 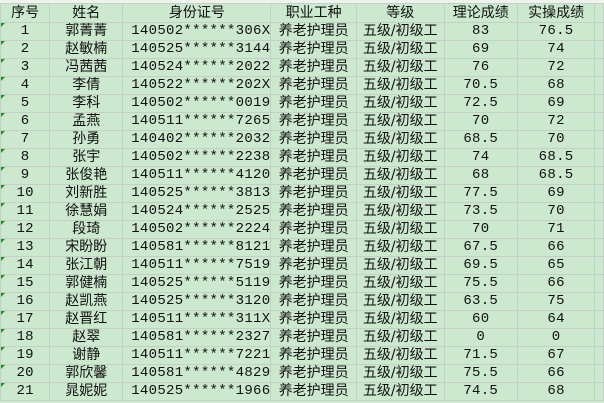 What do you see at coordinates (25, 355) in the screenshot?
I see `cell-seq: 19` at bounding box center [25, 355].